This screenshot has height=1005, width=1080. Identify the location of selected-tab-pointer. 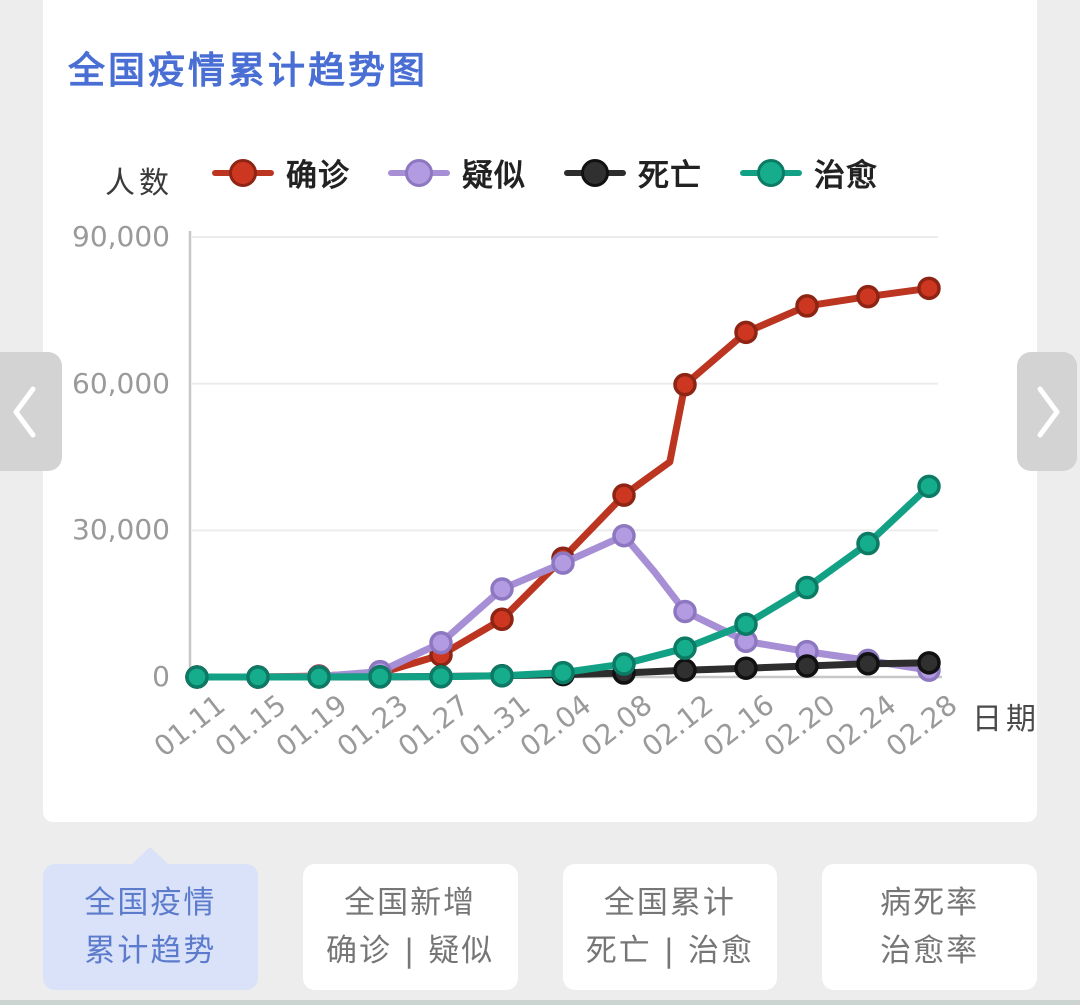
(150, 856).